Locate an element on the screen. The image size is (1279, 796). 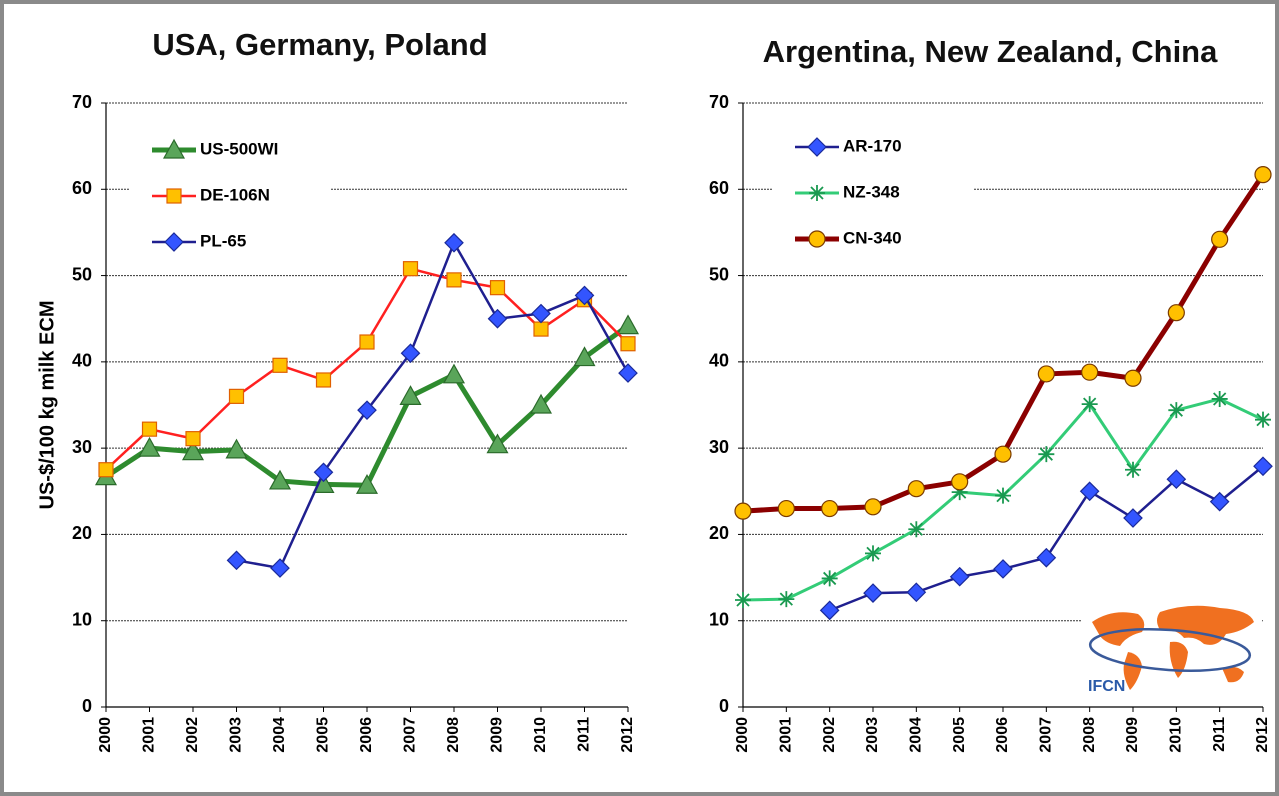
logo-text: IFCN is located at coordinates (1106, 686).